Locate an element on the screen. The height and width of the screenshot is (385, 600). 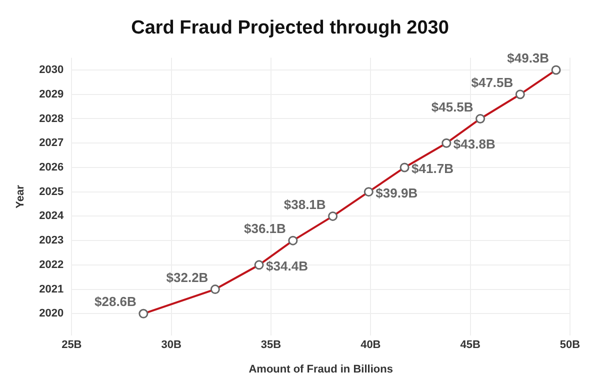
annotation: $28.6B is located at coordinates (115, 302).